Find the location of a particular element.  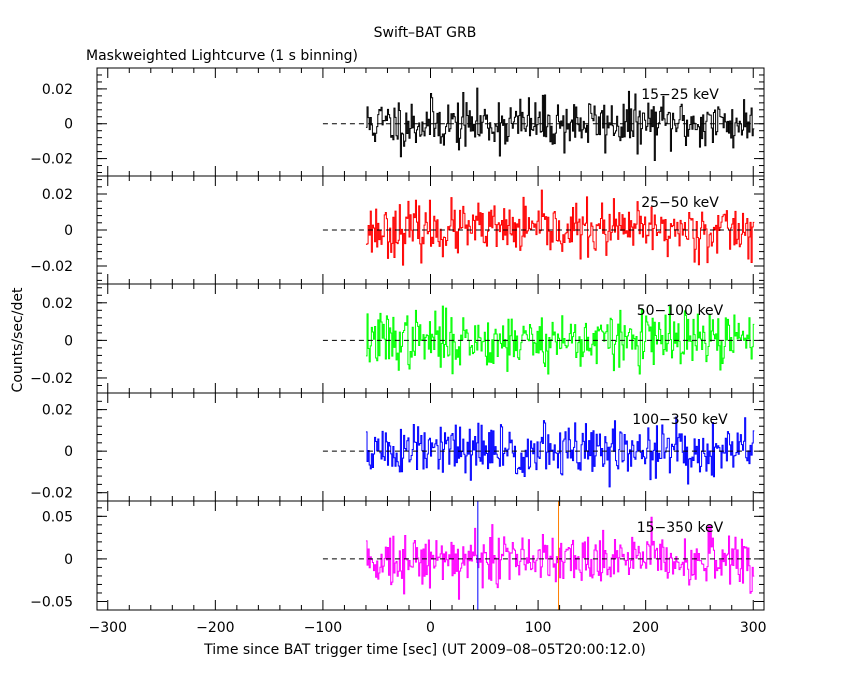

x-tick-label: −100 is located at coordinates (323, 628).